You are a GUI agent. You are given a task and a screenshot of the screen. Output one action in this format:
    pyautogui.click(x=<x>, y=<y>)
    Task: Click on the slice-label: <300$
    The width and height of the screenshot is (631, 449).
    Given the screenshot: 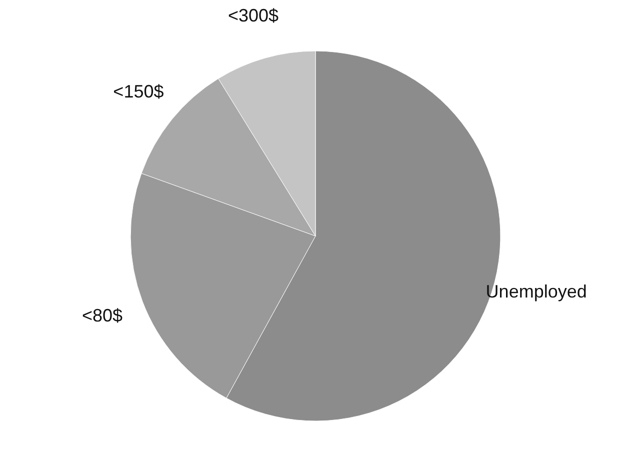 What is the action you would take?
    pyautogui.click(x=253, y=16)
    